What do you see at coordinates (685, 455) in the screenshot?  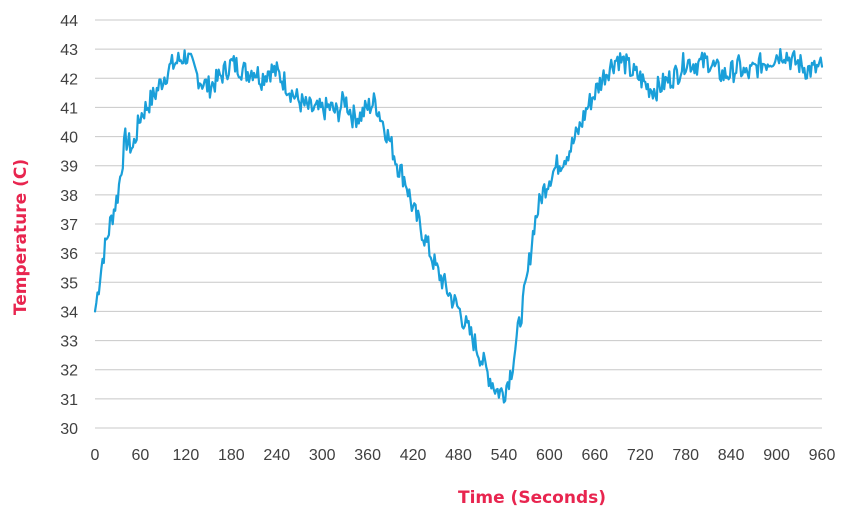 I see `x-tick-label: 780` at bounding box center [685, 455].